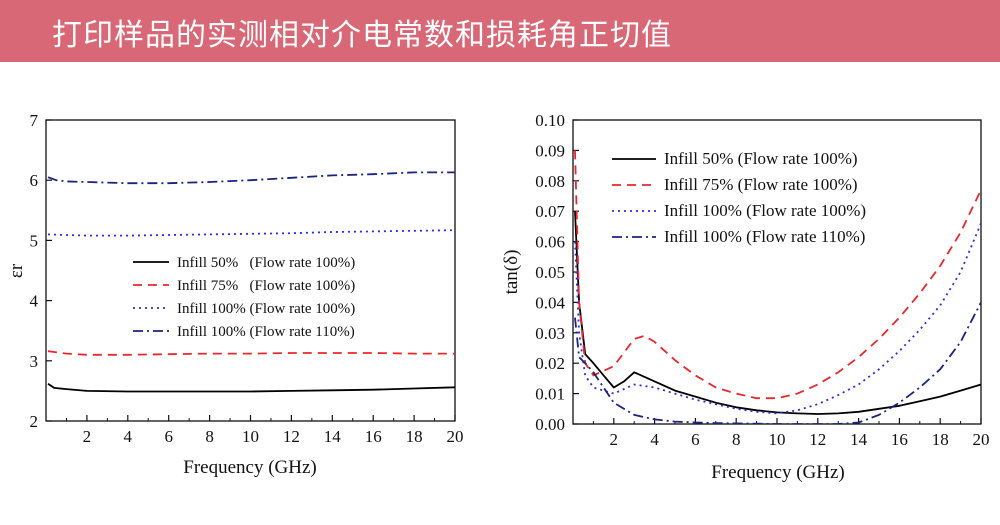  What do you see at coordinates (34, 180) in the screenshot?
I see `y-tick-label: 6` at bounding box center [34, 180].